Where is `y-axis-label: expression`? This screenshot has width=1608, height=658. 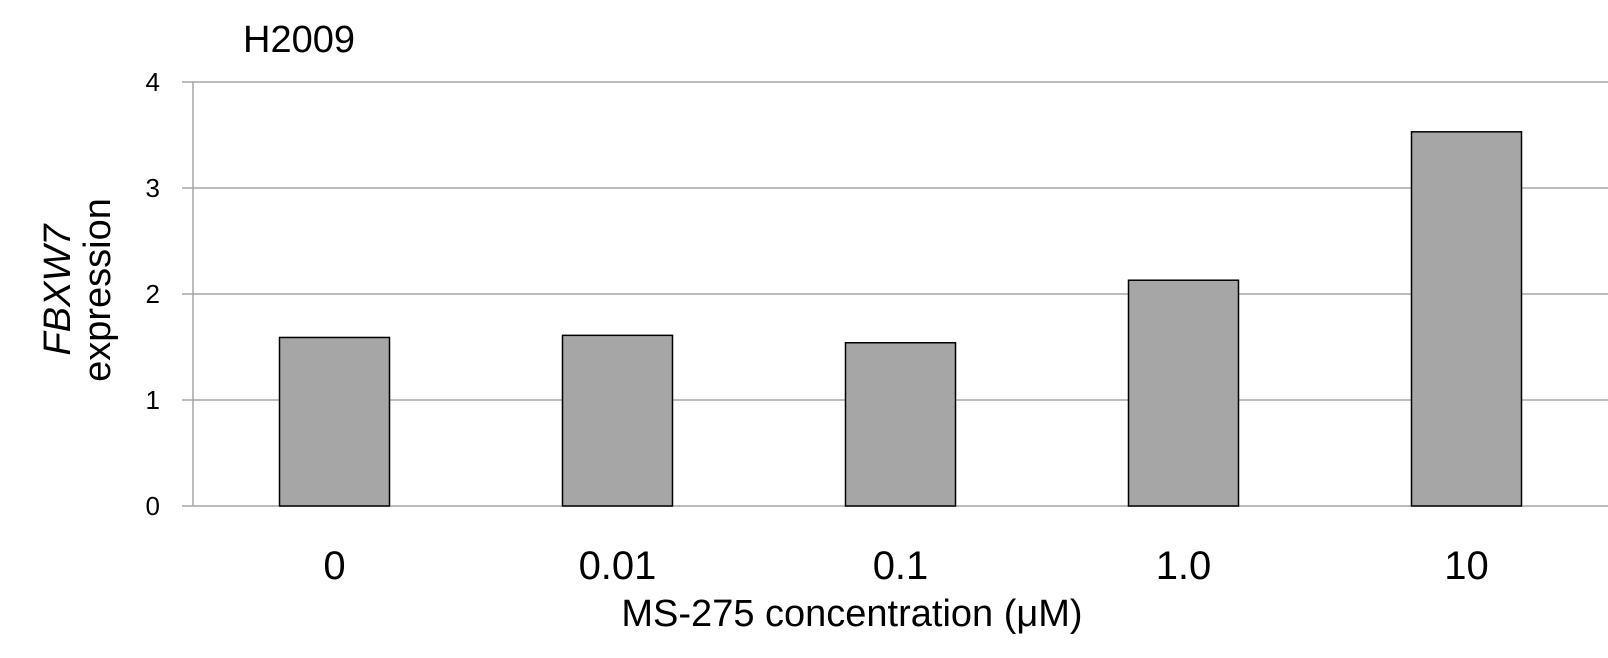 y-axis-label: expression is located at coordinates (98, 290).